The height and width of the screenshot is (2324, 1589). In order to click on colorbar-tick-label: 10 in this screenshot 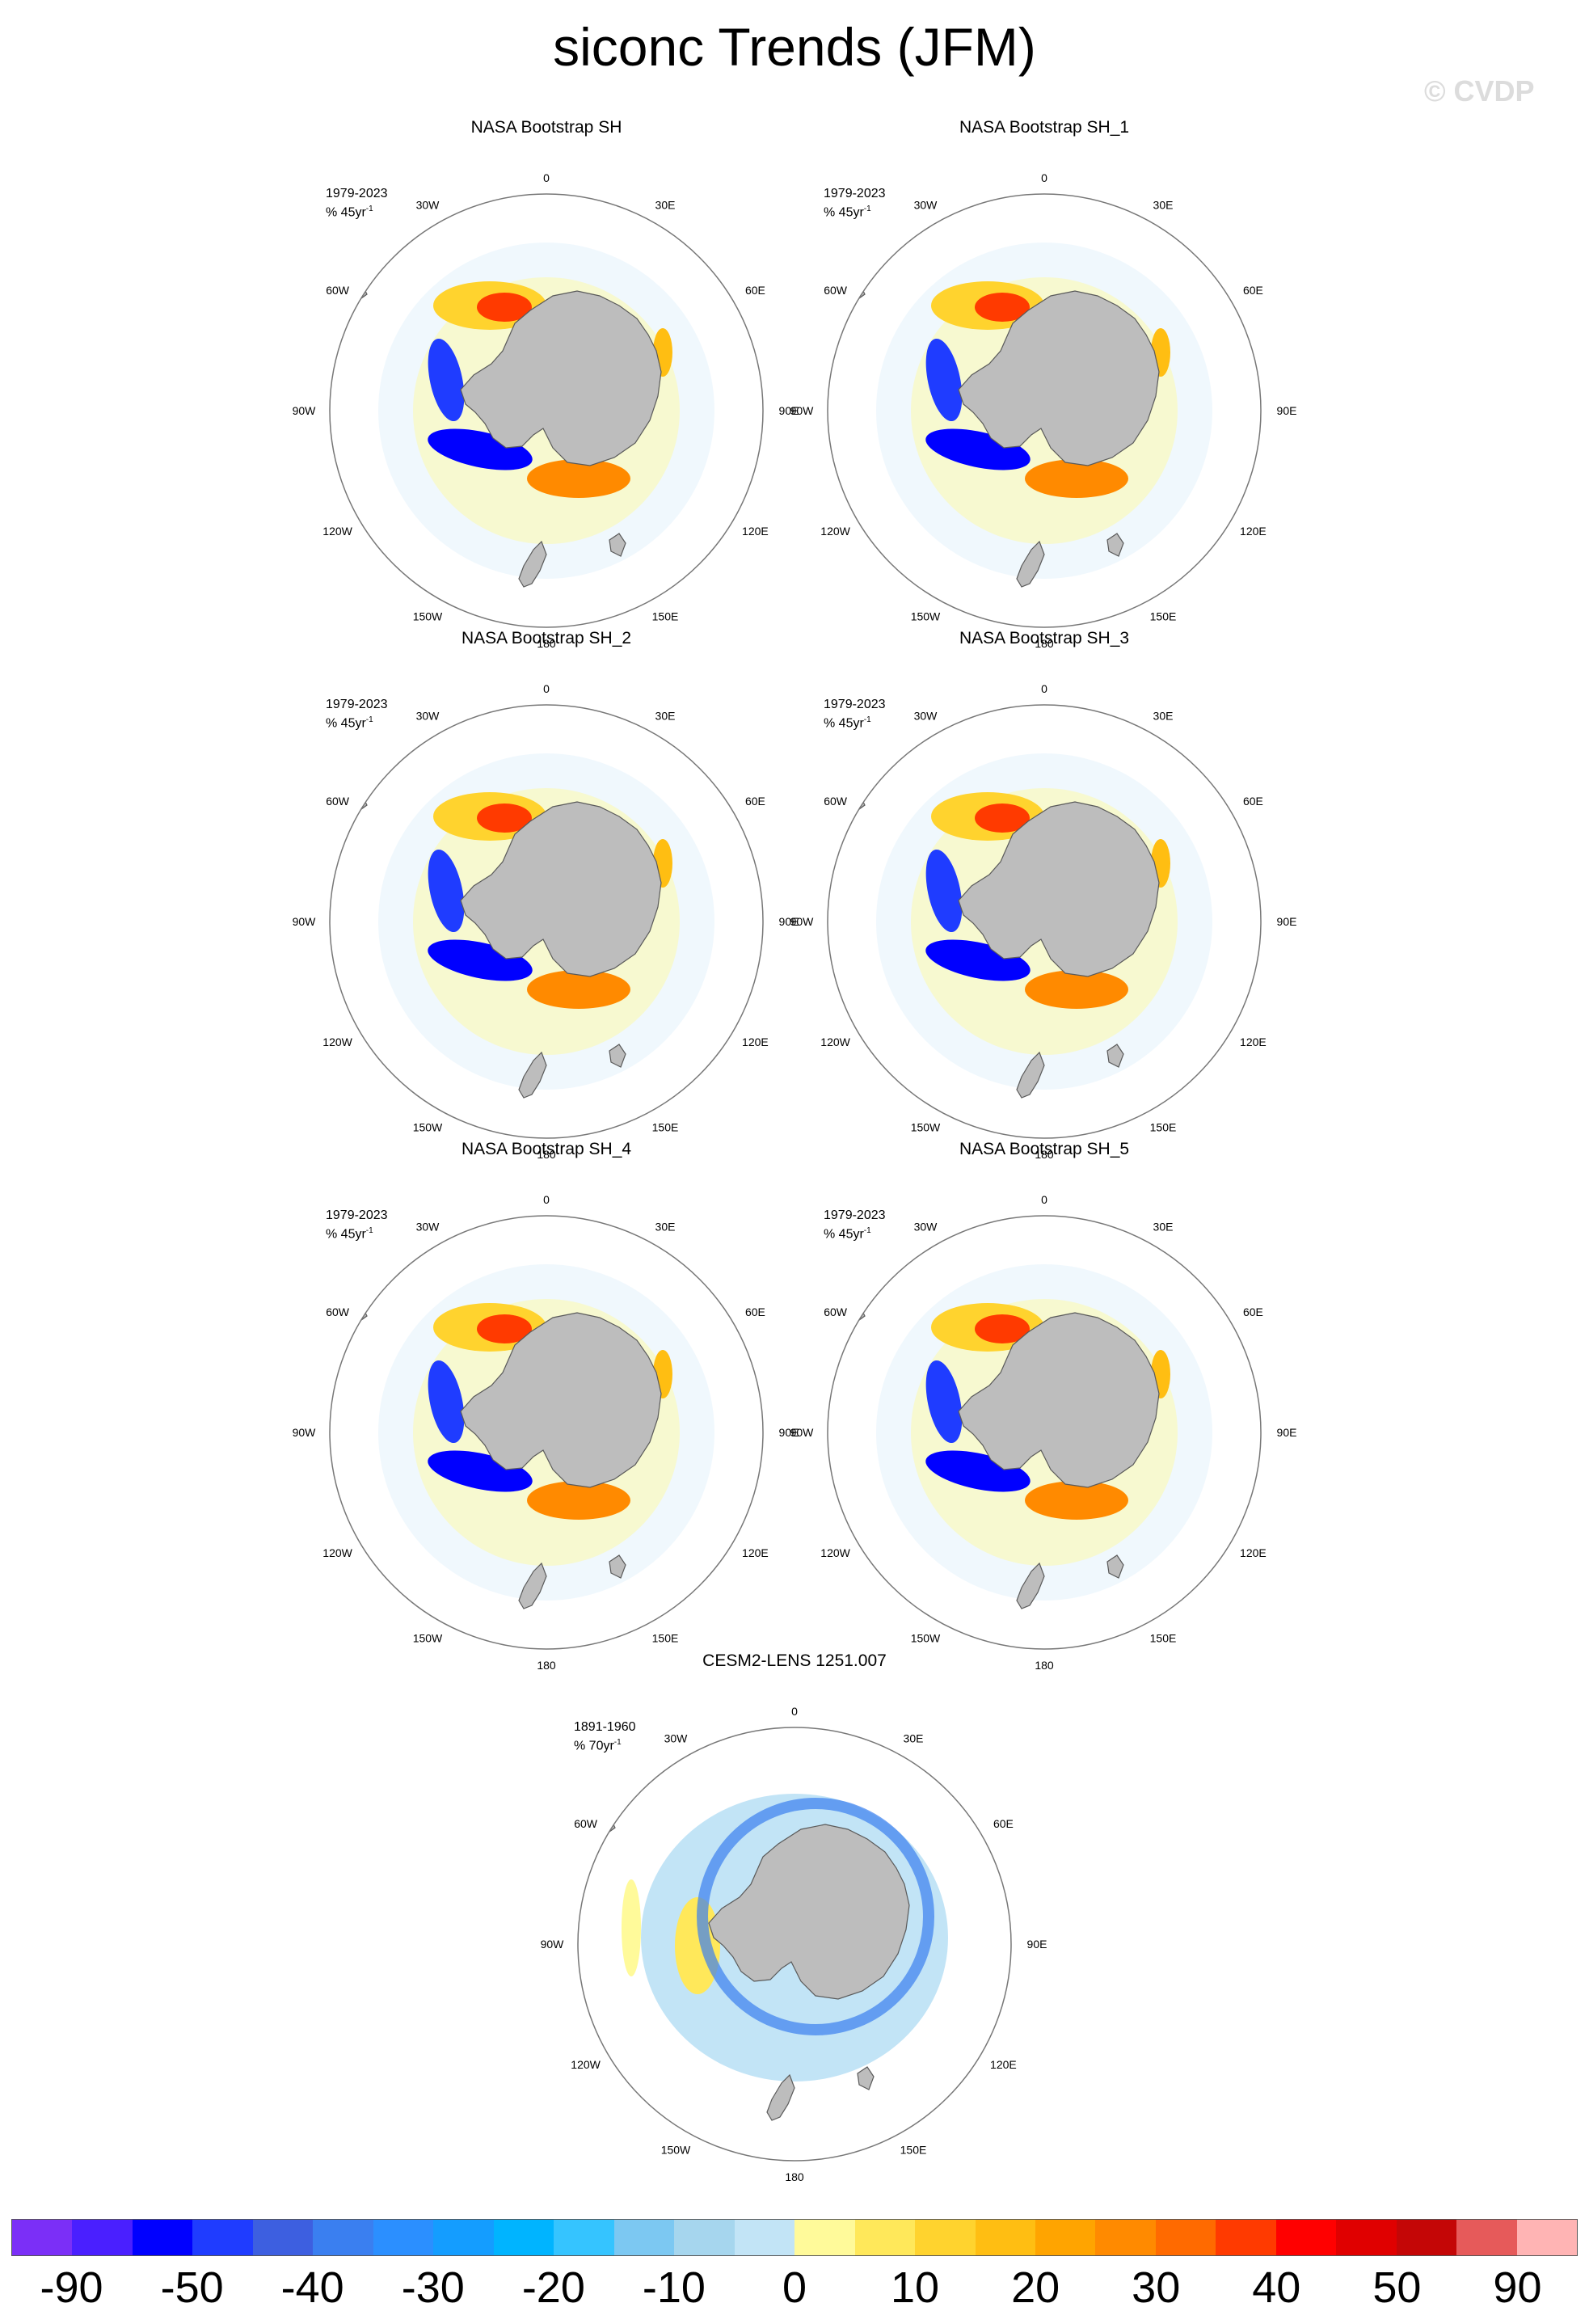, I will do `click(915, 2287)`.